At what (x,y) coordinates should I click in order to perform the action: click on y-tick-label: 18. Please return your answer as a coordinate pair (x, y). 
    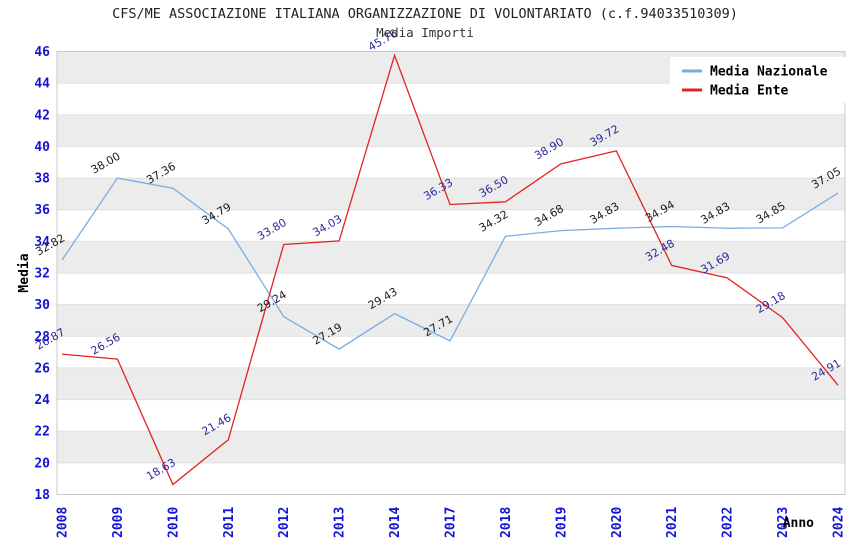
    Looking at the image, I should click on (42, 495).